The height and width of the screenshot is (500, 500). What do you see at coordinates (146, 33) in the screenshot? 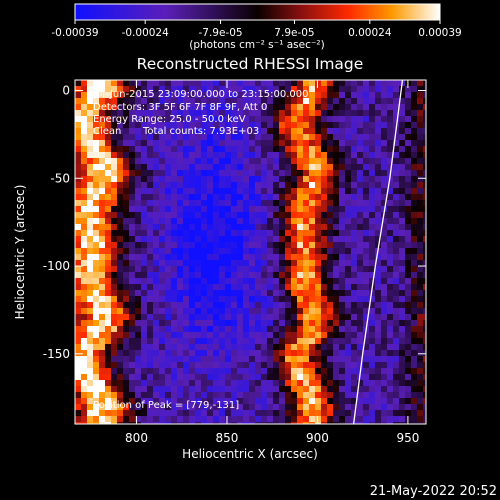
I see `colorbar-tick-label: -0.00024` at bounding box center [146, 33].